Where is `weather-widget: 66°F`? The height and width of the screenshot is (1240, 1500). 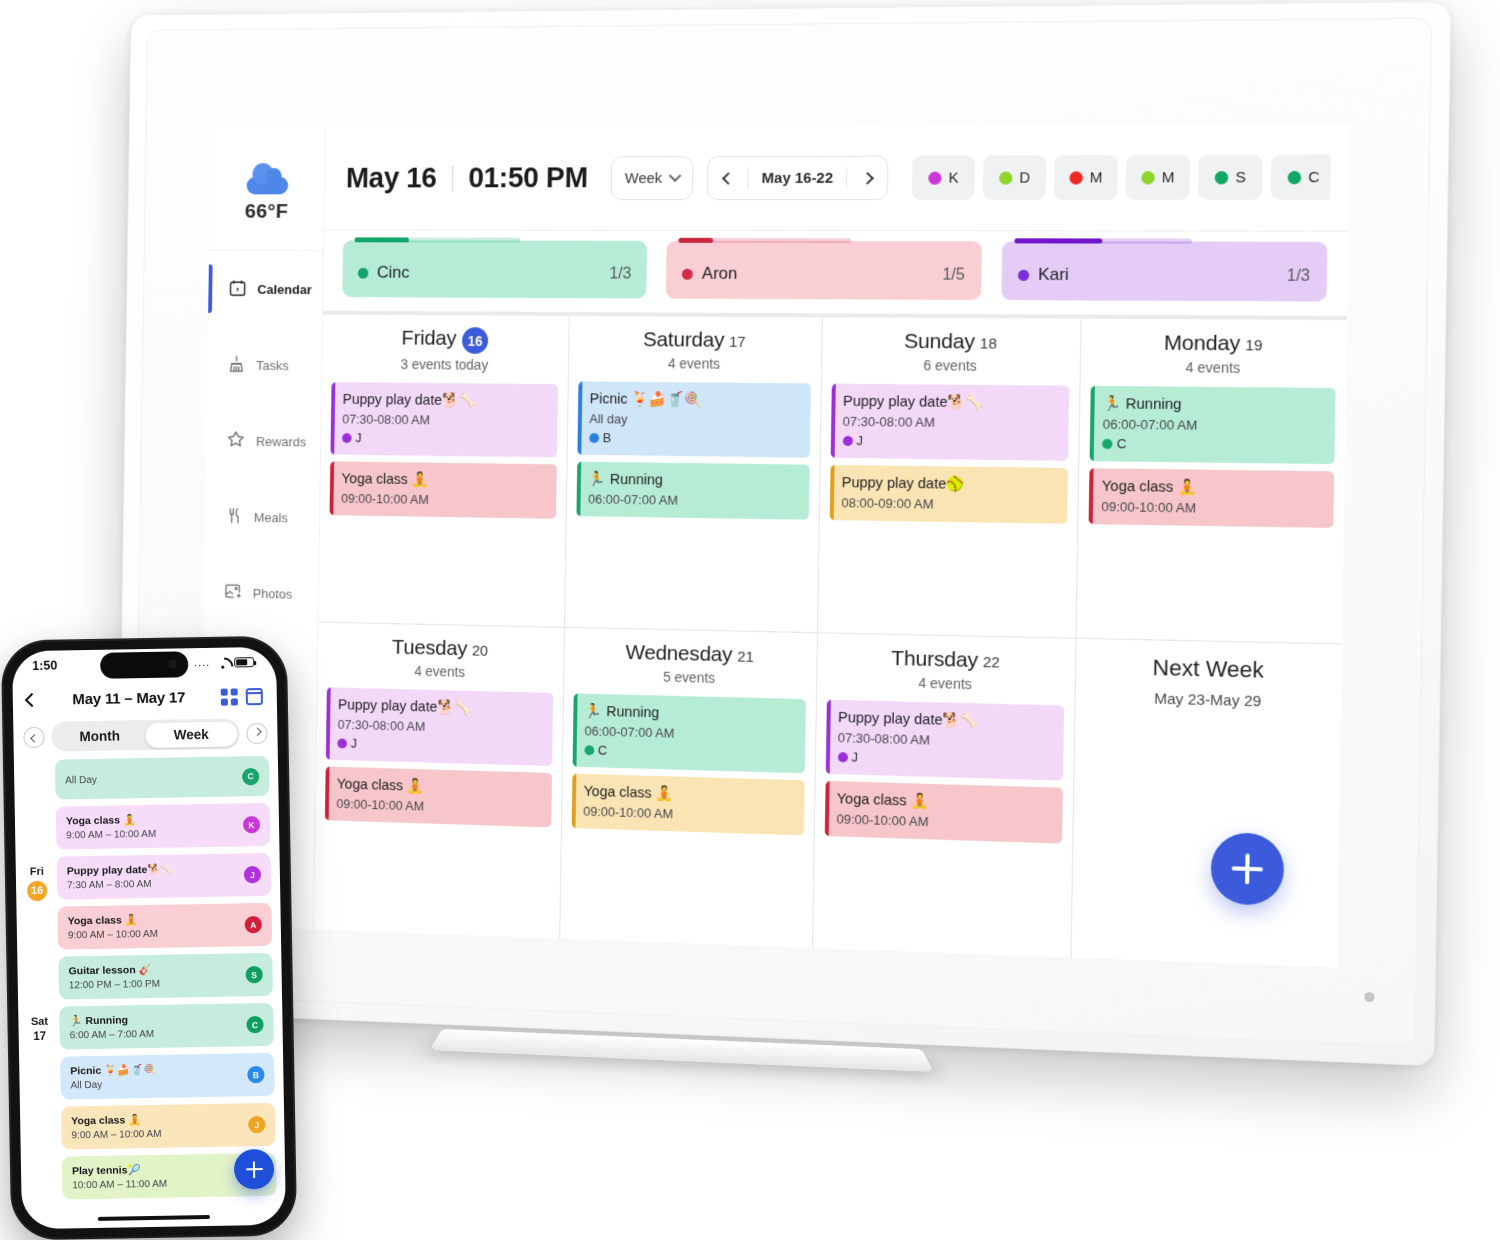
weather-widget: 66°F is located at coordinates (267, 192).